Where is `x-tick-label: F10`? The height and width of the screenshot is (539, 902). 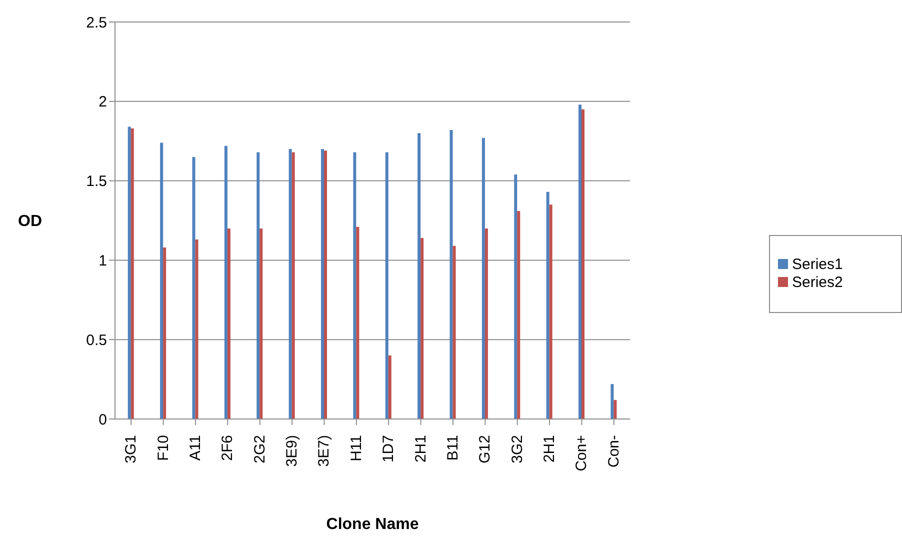
x-tick-label: F10 is located at coordinates (163, 448).